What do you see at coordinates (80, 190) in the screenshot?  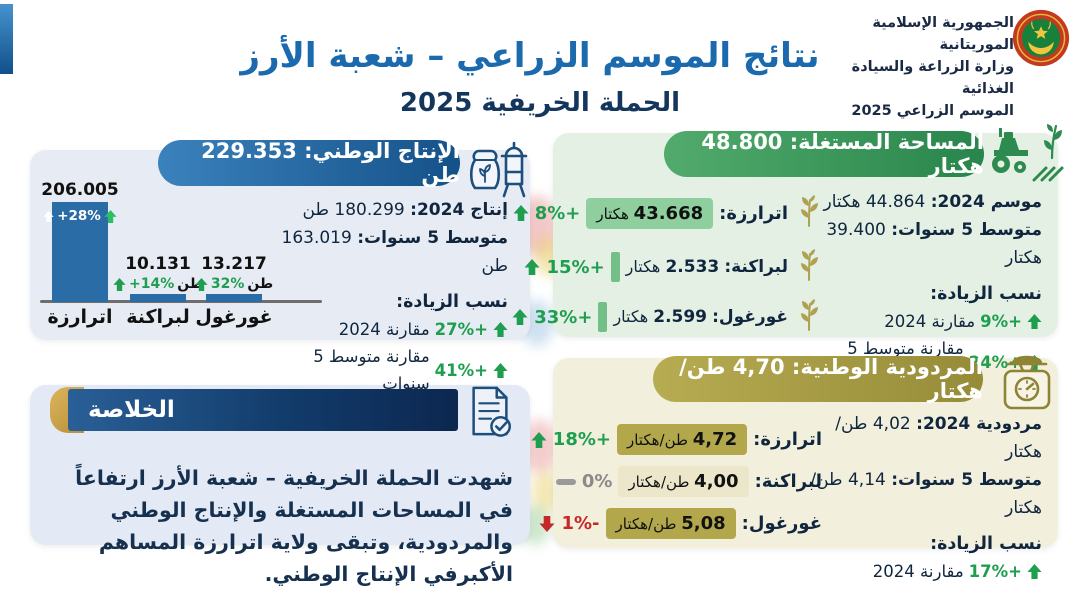 I see `bar-value-trarza: 206.005` at bounding box center [80, 190].